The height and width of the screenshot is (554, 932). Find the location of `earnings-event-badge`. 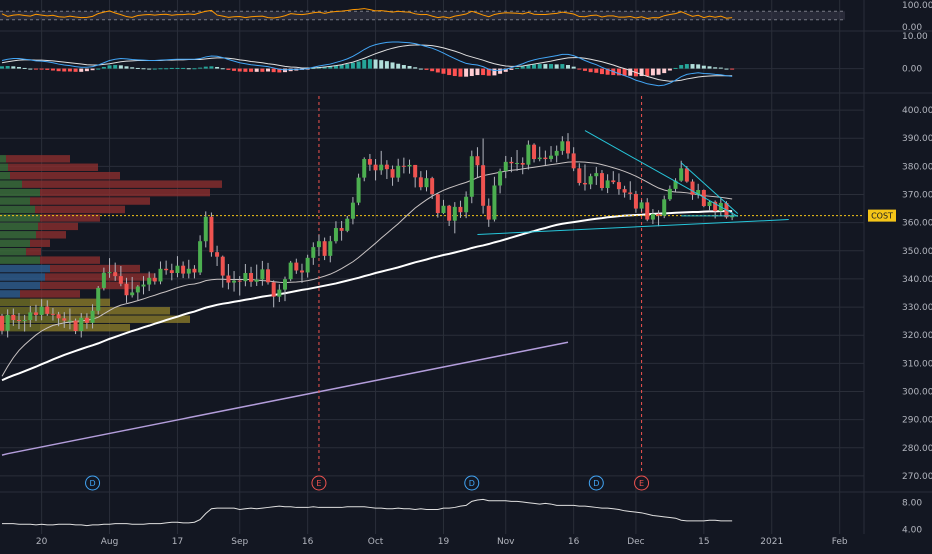

earnings-event-badge is located at coordinates (642, 483).